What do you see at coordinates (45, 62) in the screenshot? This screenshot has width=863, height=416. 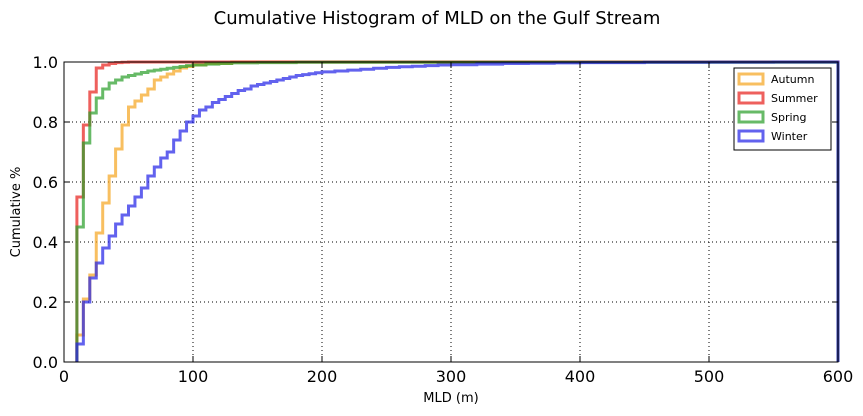 I see `y-tick-label: 1.0` at bounding box center [45, 62].